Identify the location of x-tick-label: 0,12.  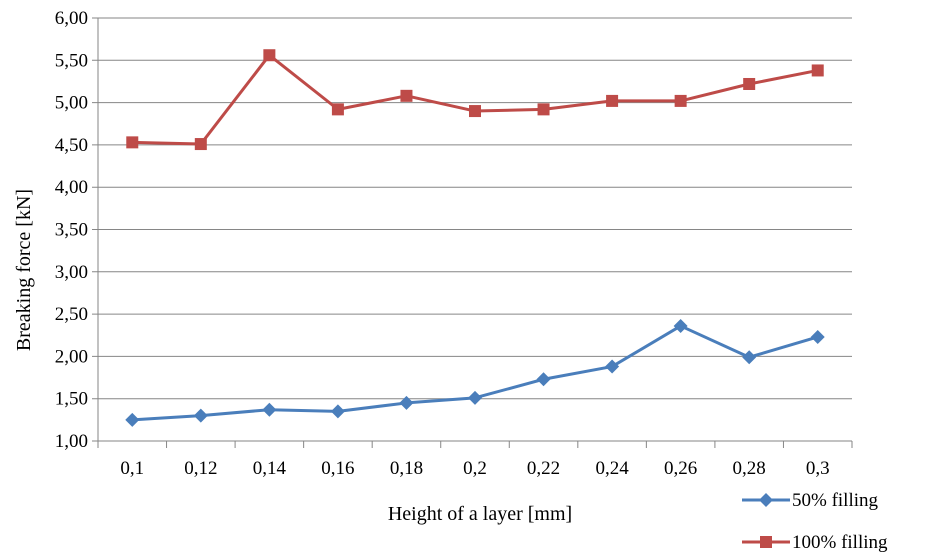
(200, 468).